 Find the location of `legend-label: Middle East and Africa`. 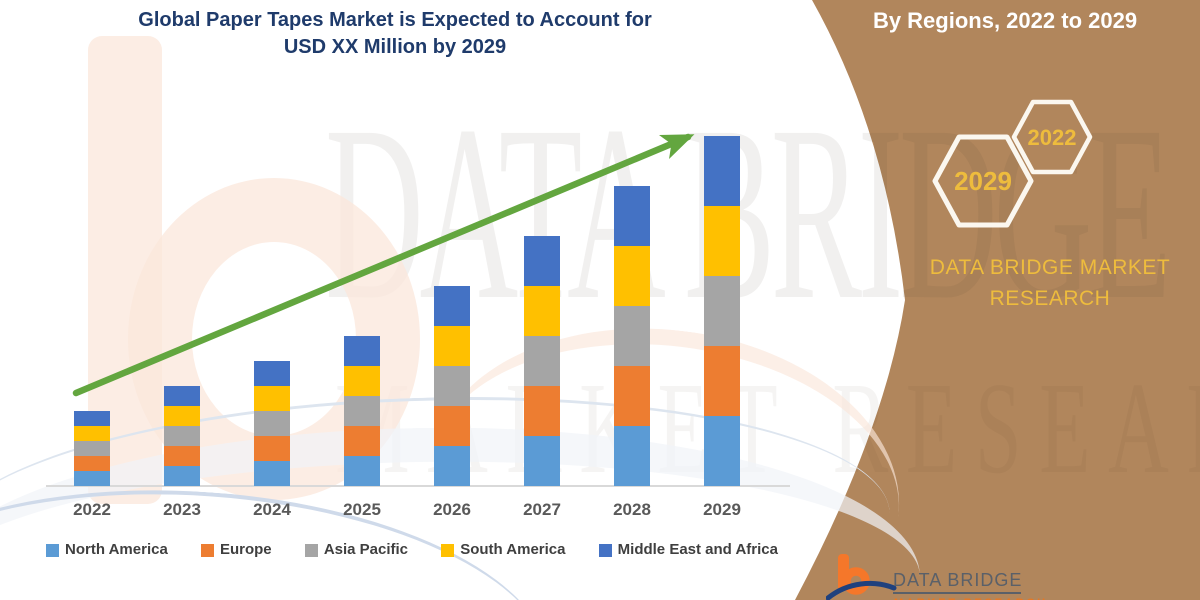

legend-label: Middle East and Africa is located at coordinates (697, 549).